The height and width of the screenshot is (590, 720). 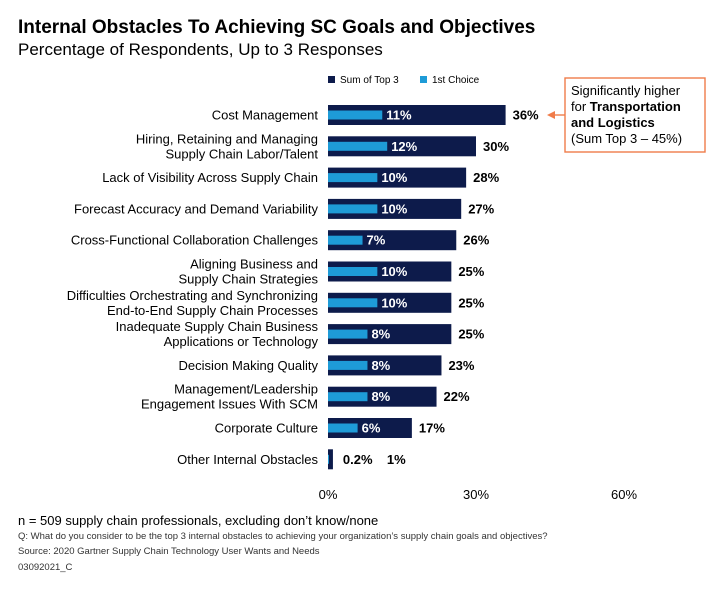 What do you see at coordinates (496, 146) in the screenshot?
I see `data-label-sum-top-3: 30%` at bounding box center [496, 146].